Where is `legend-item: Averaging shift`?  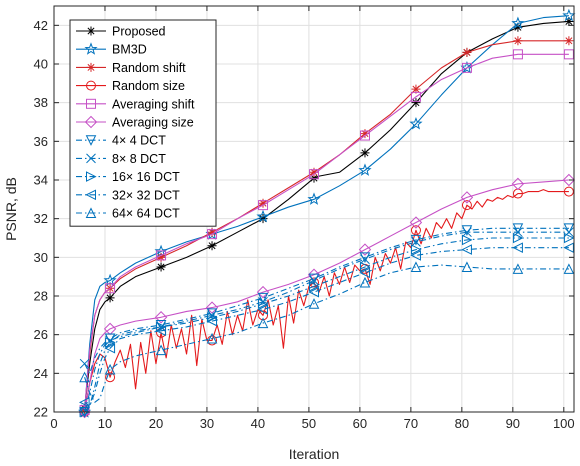
legend-item: Averaging shift is located at coordinates (135, 104).